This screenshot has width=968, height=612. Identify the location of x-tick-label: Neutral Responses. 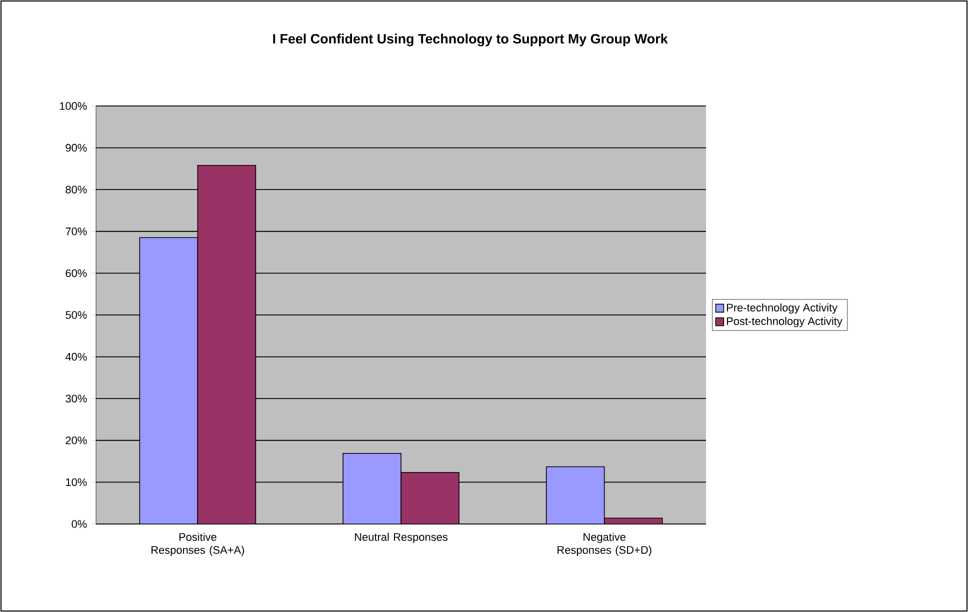
(401, 538).